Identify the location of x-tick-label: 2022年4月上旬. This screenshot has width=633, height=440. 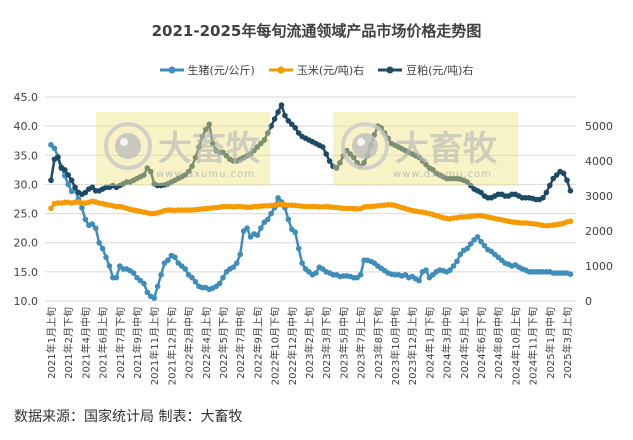
(206, 343).